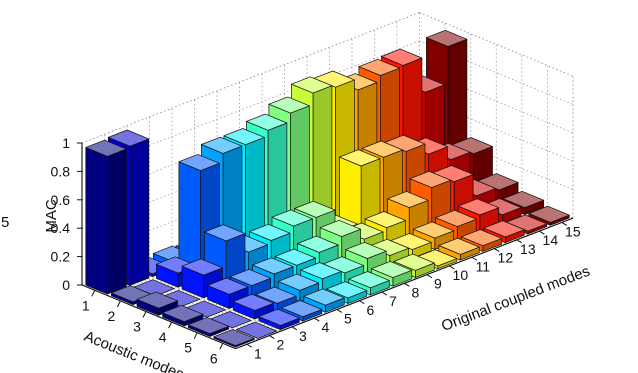 This screenshot has height=373, width=638. What do you see at coordinates (506, 258) in the screenshot?
I see `y-tick-label: 12` at bounding box center [506, 258].